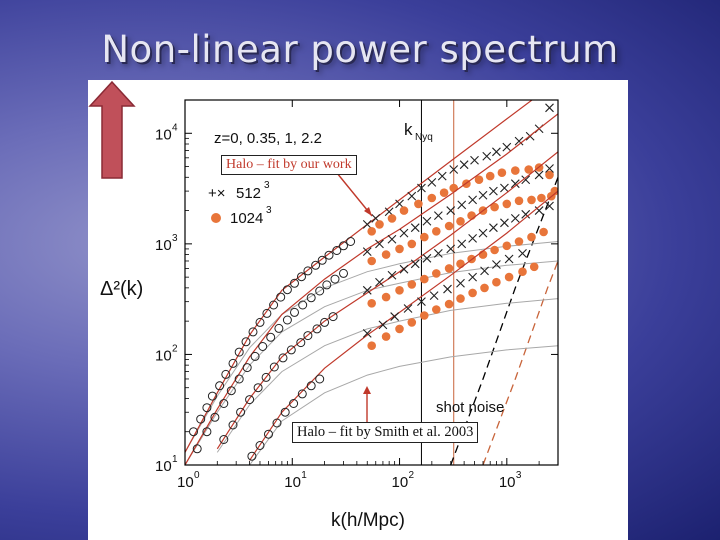  I want to click on legend-label-1024: 1024, so click(246, 218).